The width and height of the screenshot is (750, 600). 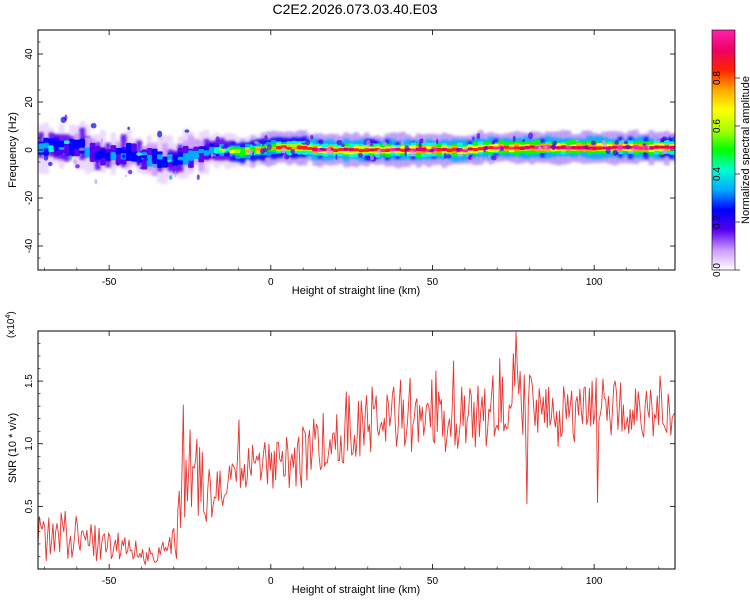 I want to click on snr-multiplier-exponent: 4, so click(x=8, y=317).